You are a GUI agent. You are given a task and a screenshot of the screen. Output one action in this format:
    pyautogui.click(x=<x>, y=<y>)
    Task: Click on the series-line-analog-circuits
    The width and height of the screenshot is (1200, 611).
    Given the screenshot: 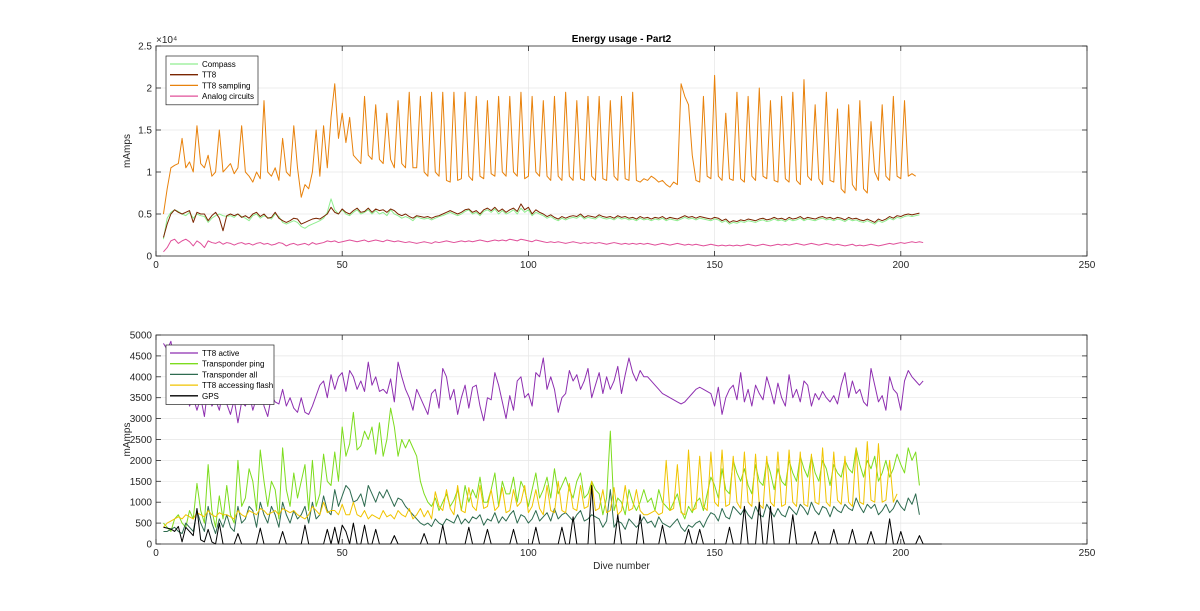 What is the action you would take?
    pyautogui.click(x=543, y=245)
    